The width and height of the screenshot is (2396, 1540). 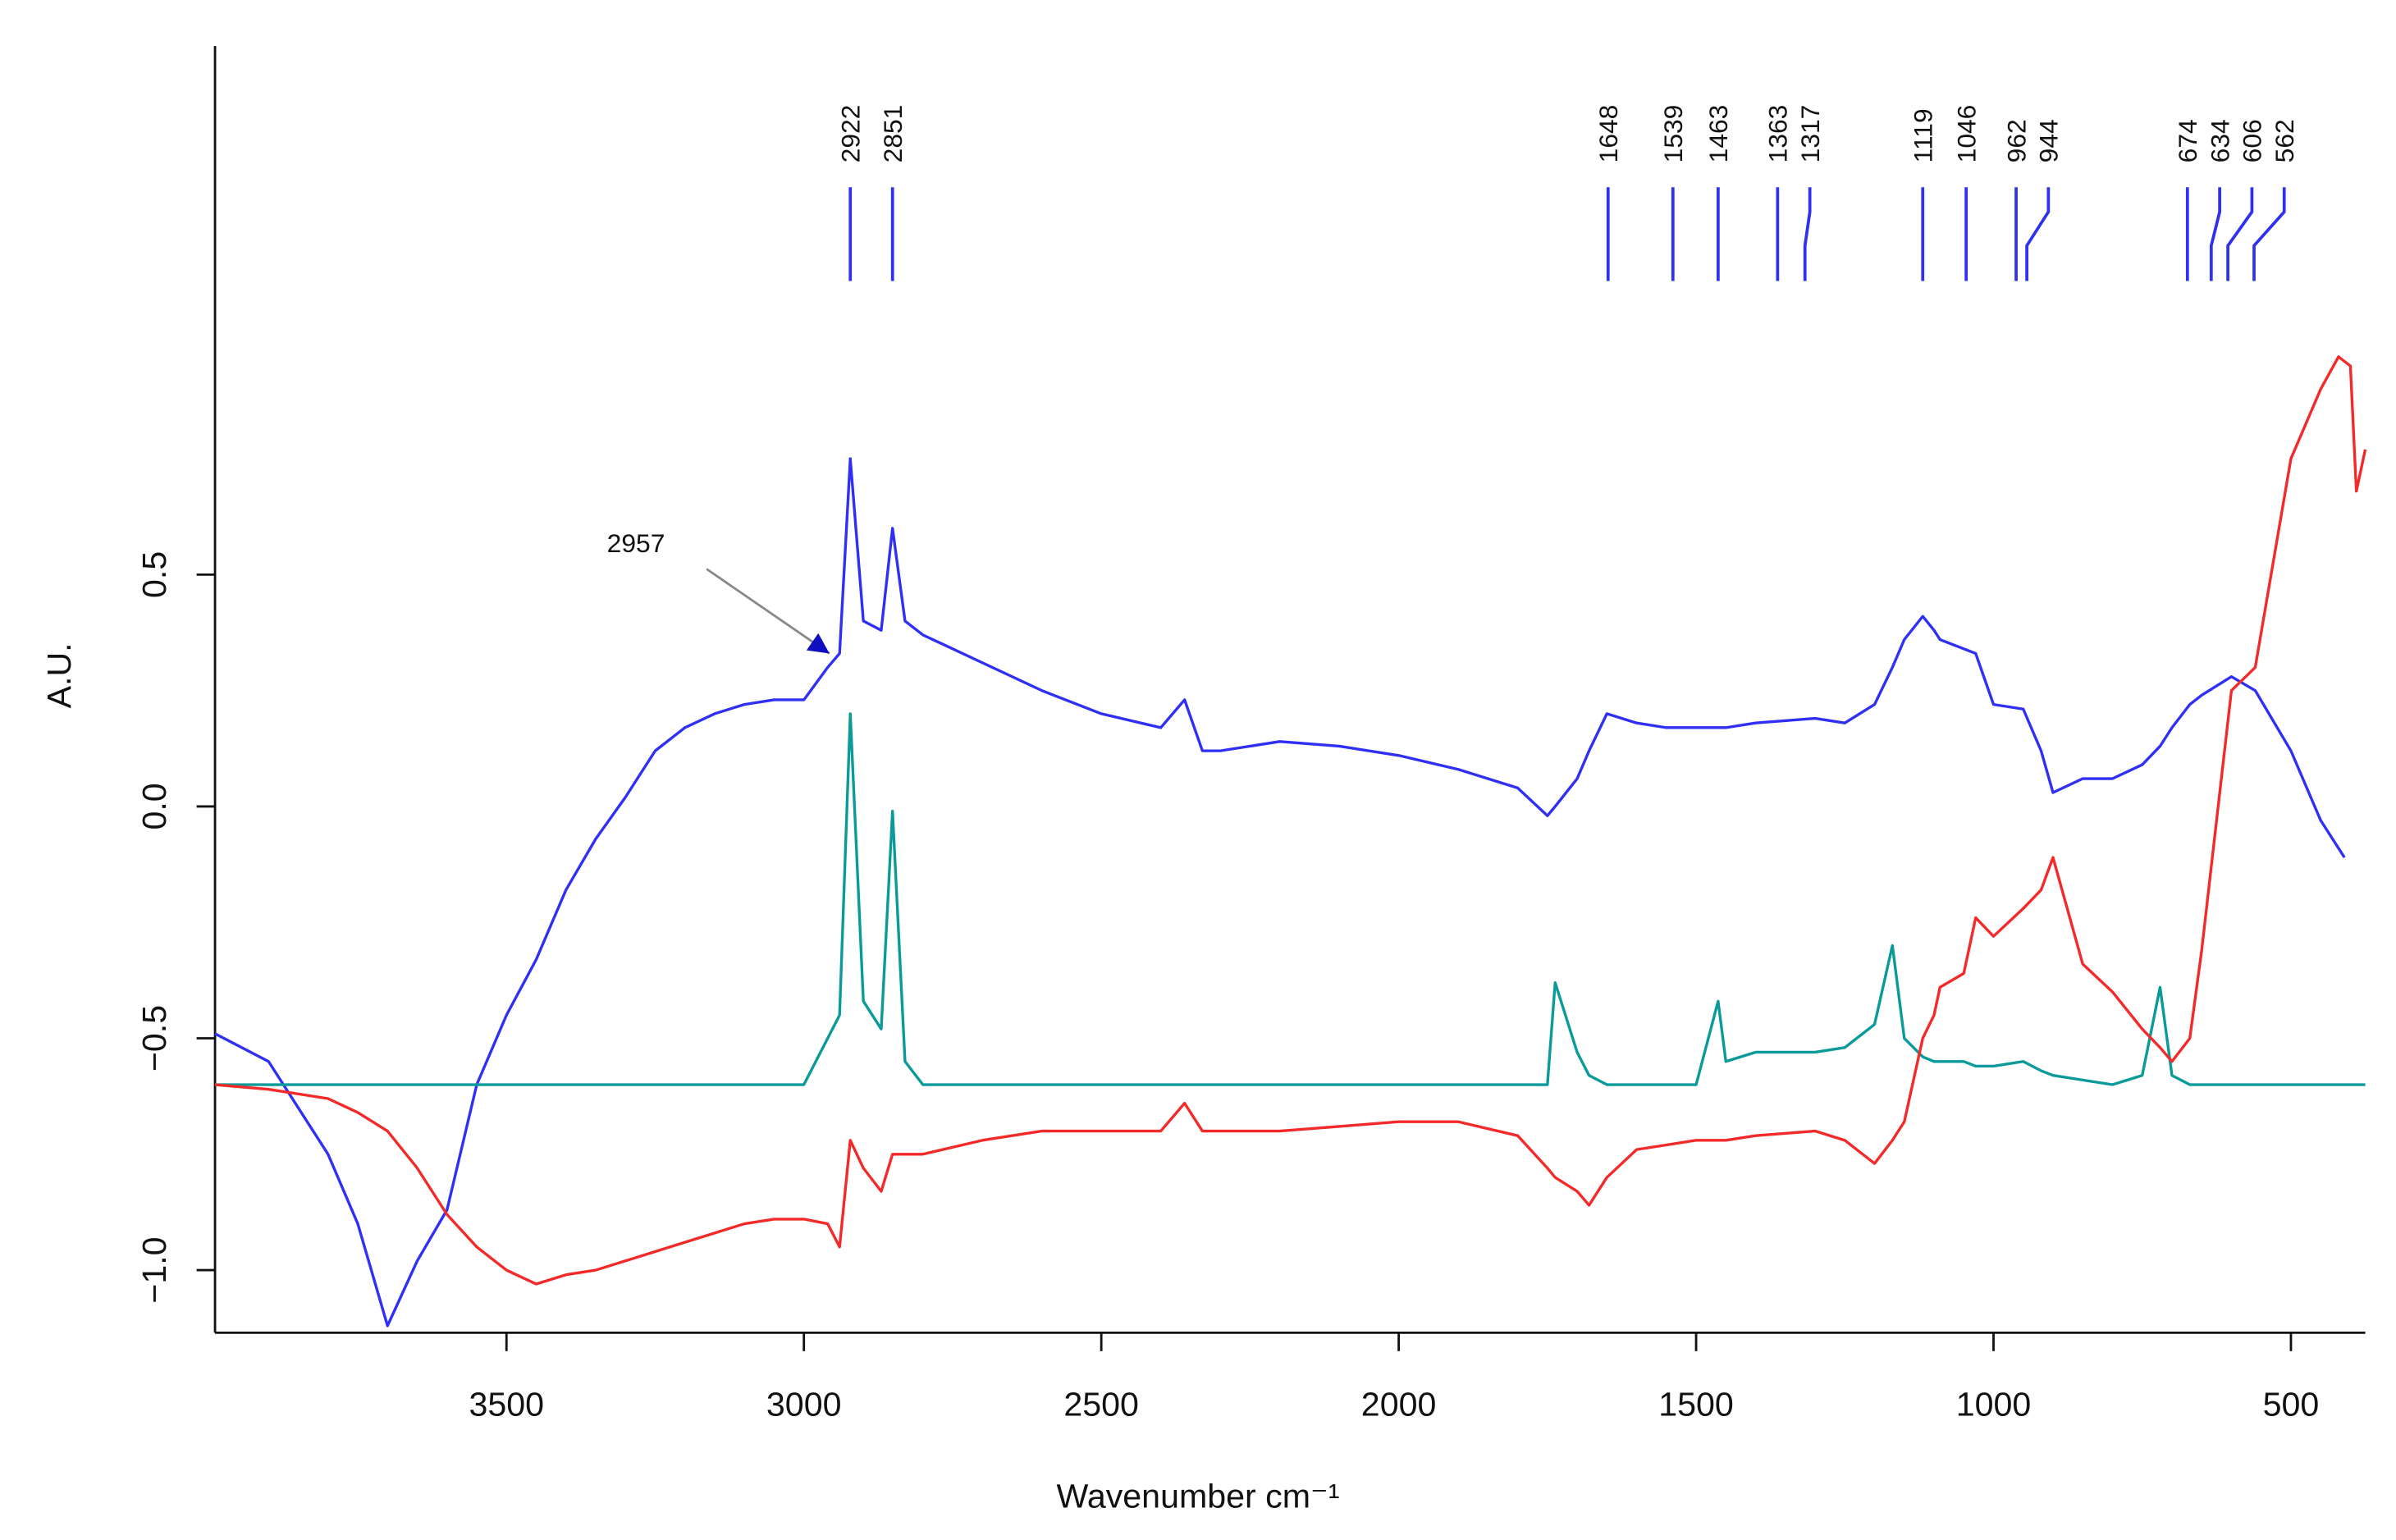 I want to click on annotation-text: 2957, so click(x=636, y=543).